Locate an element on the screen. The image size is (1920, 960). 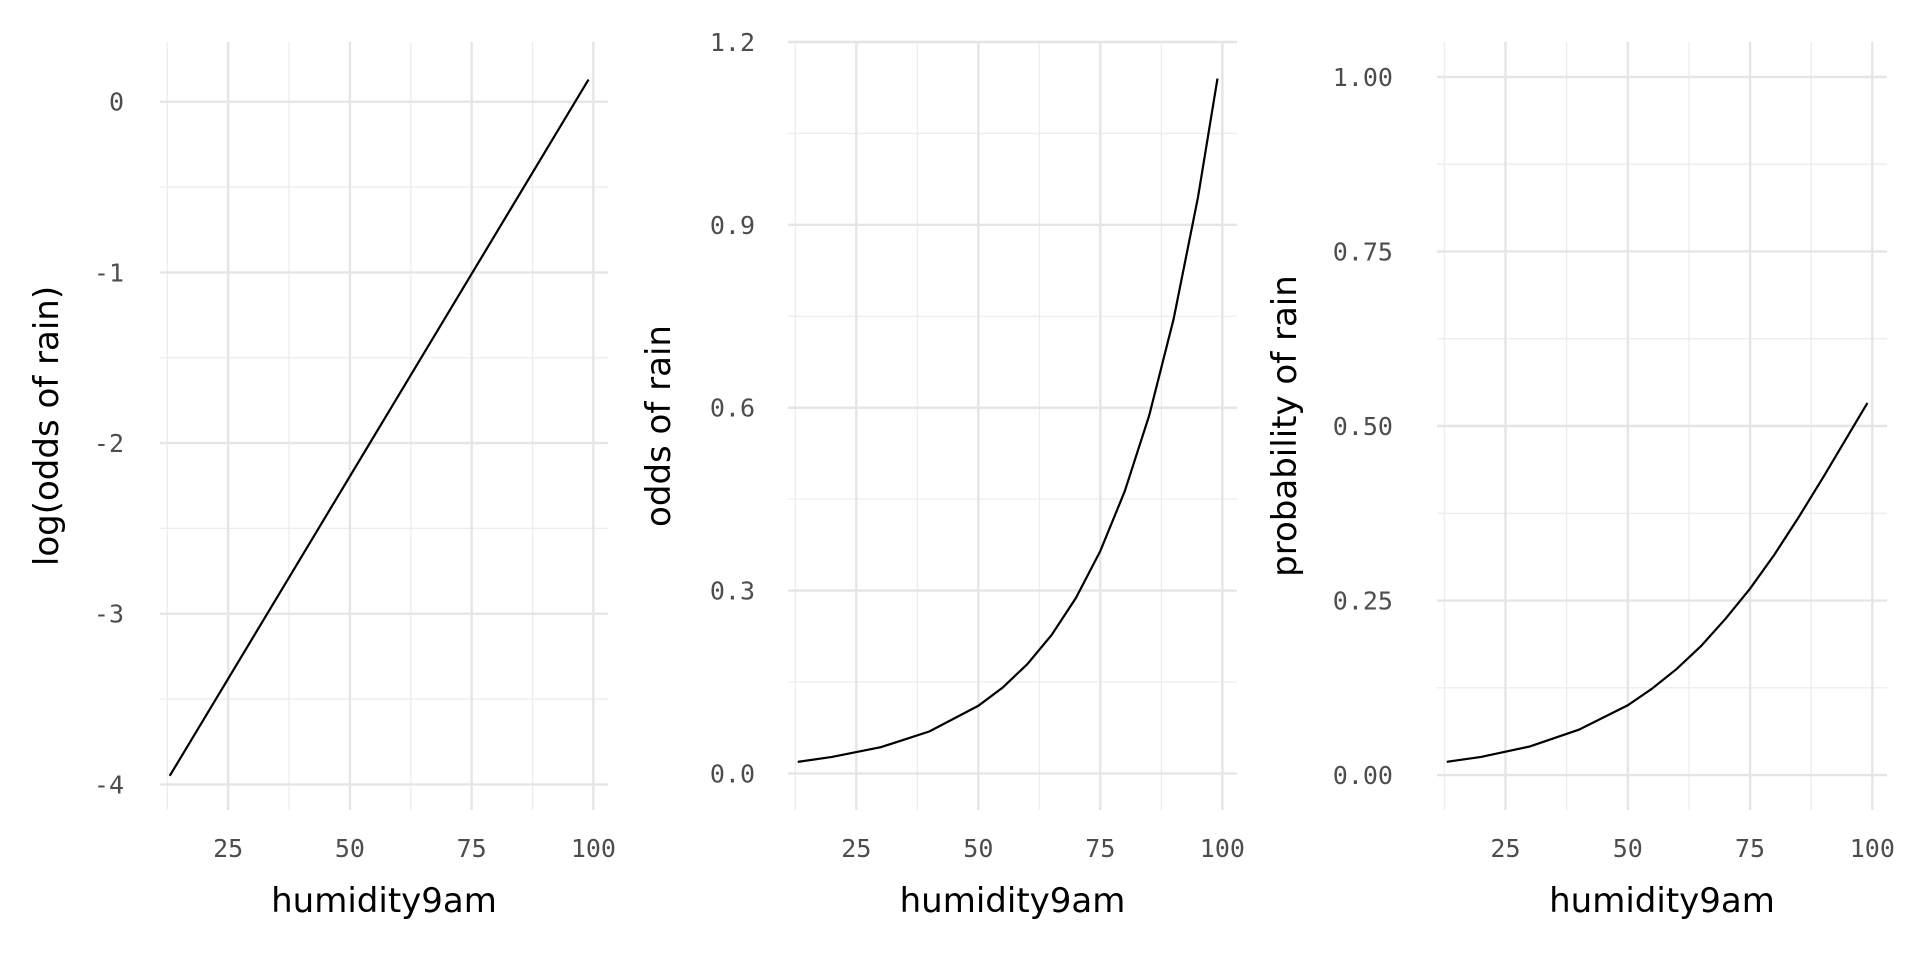
y-tick-label: 0.0 is located at coordinates (732, 773).